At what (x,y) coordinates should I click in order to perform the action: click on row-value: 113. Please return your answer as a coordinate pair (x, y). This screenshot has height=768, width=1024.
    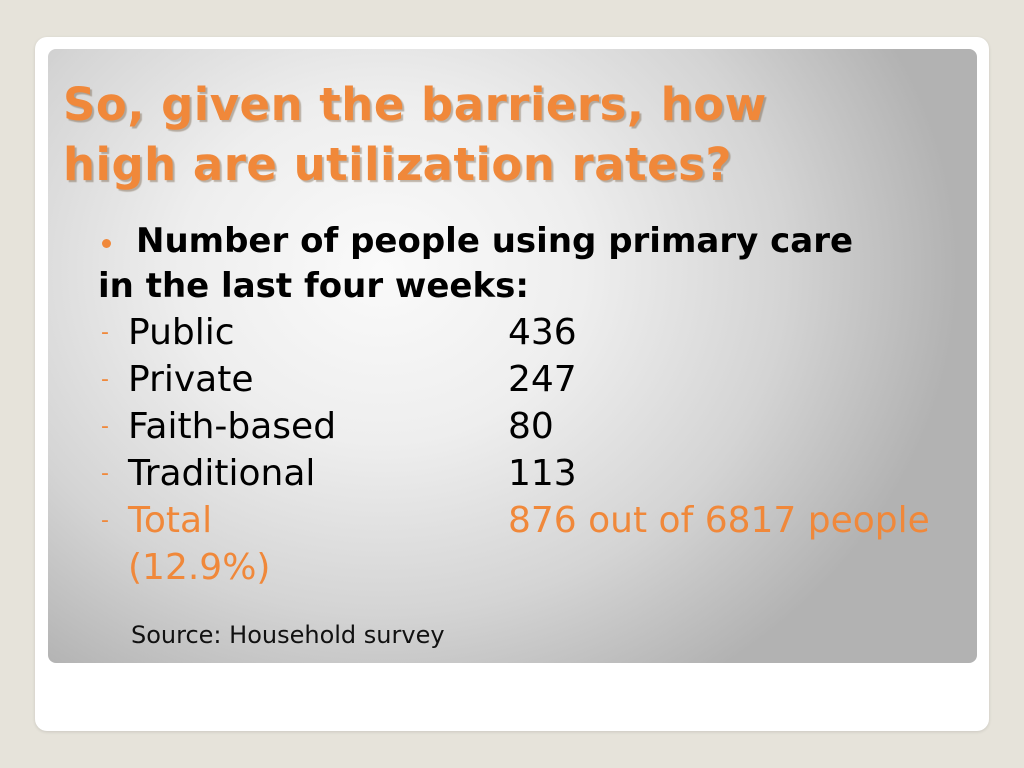
    Looking at the image, I should click on (542, 473).